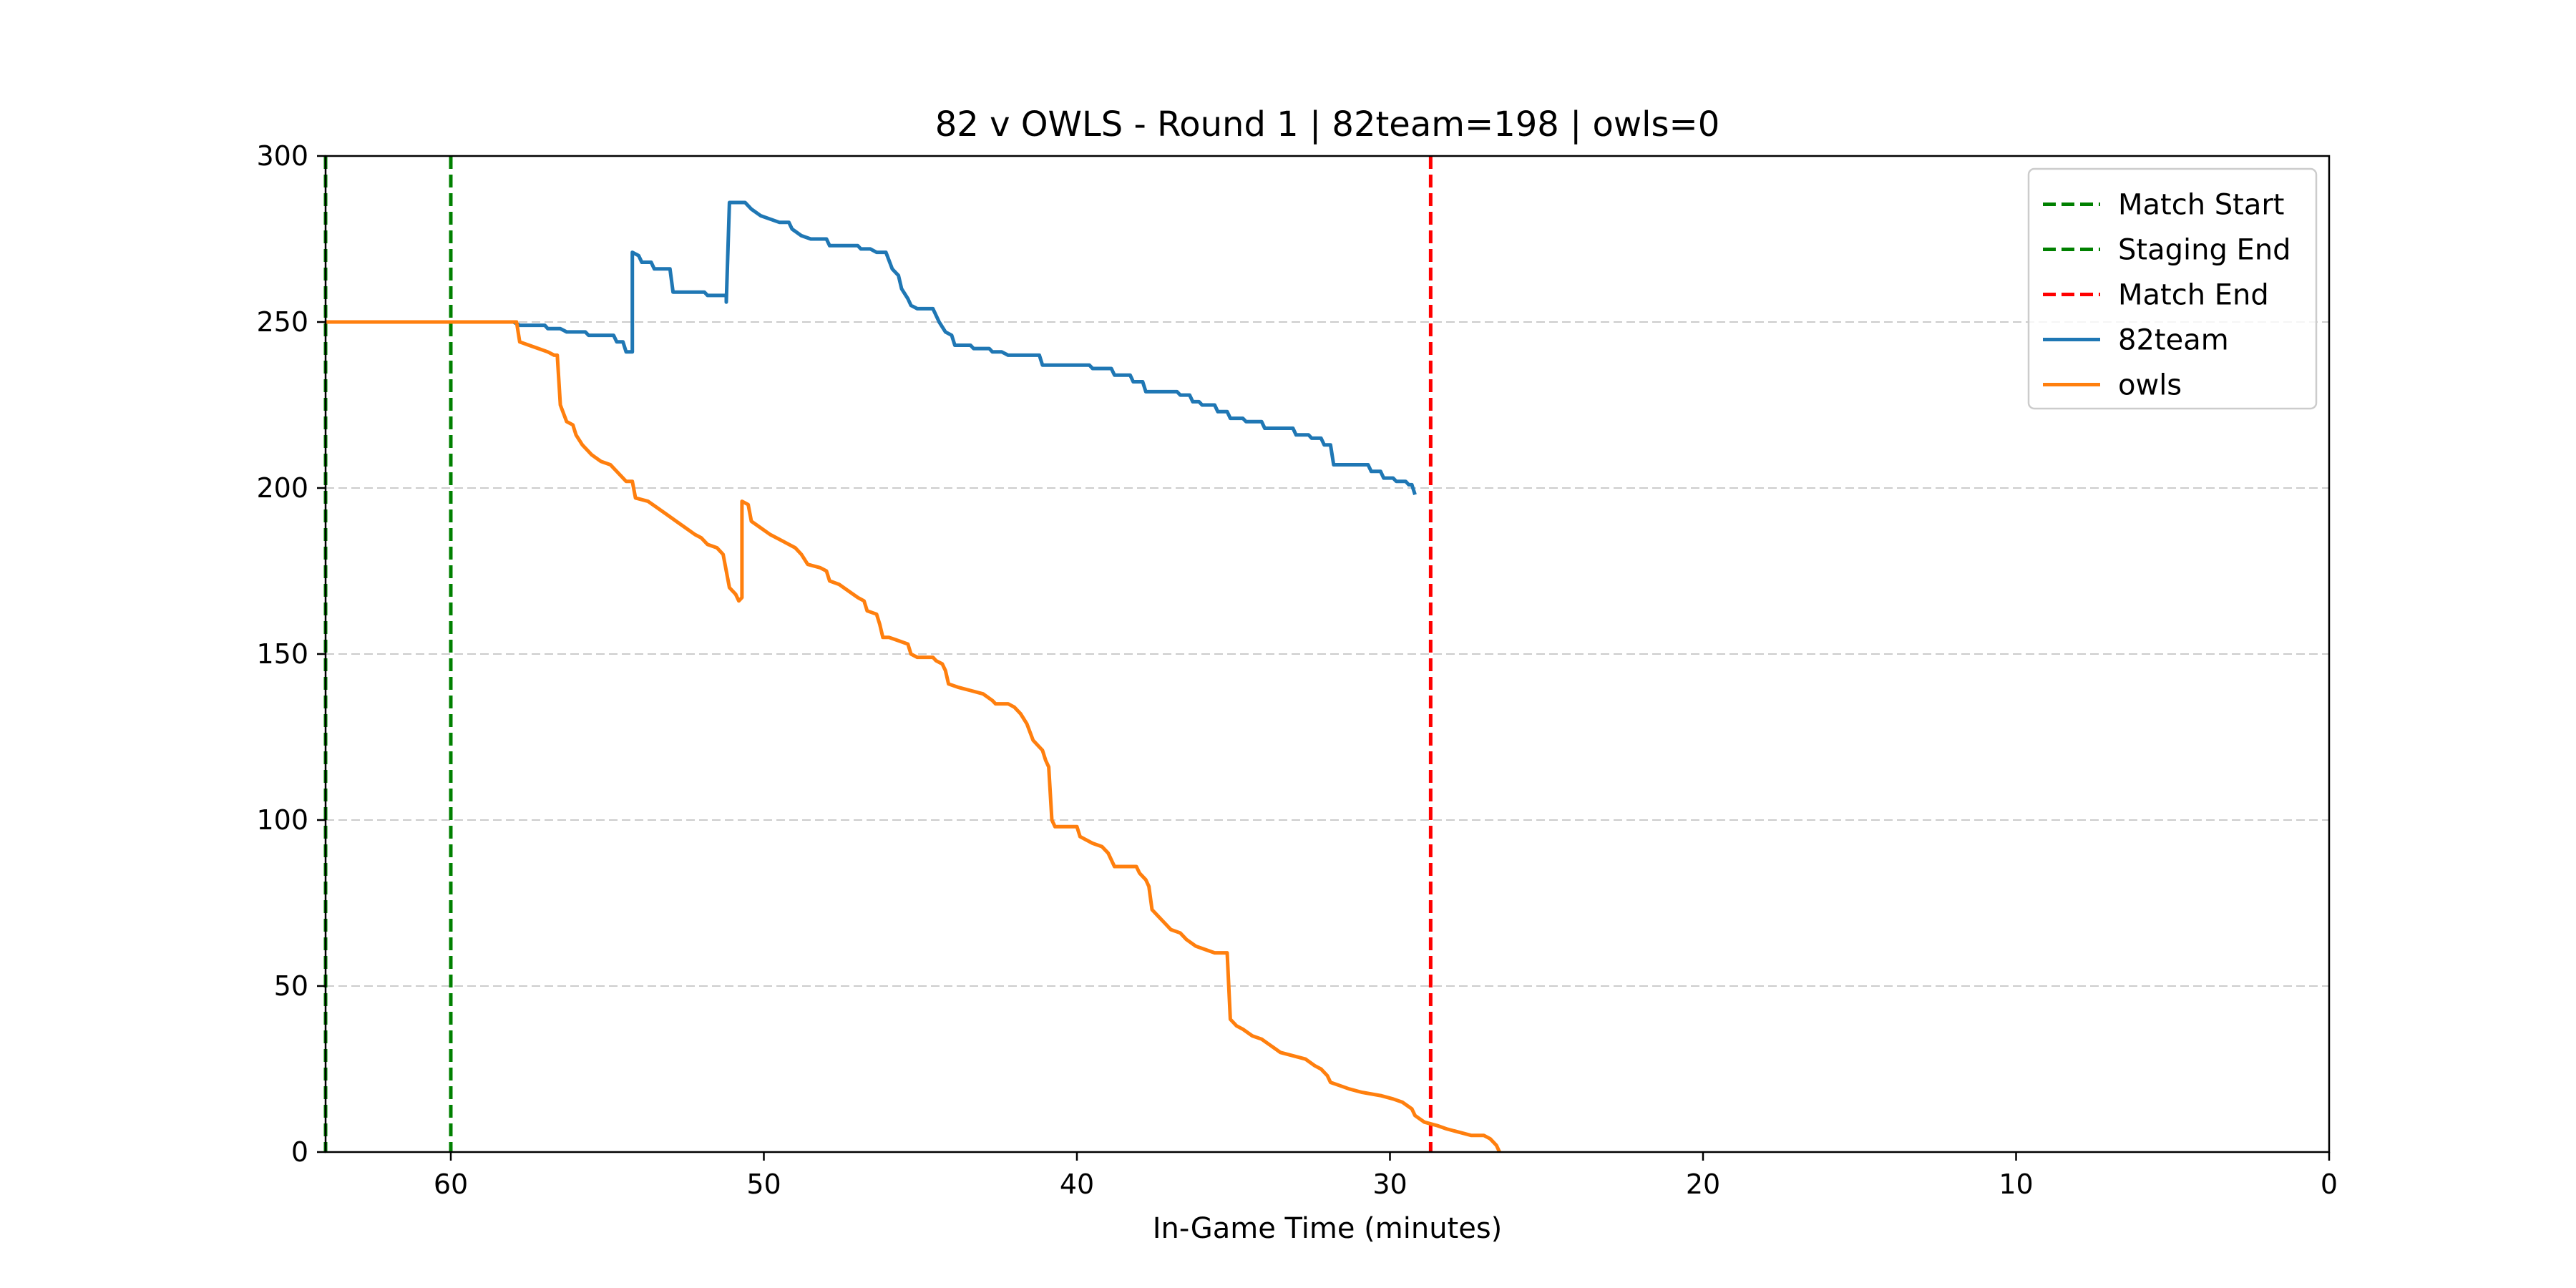 Image resolution: width=2576 pixels, height=1288 pixels. Describe the element at coordinates (282, 654) in the screenshot. I see `y-tick-label-150: 150` at that location.